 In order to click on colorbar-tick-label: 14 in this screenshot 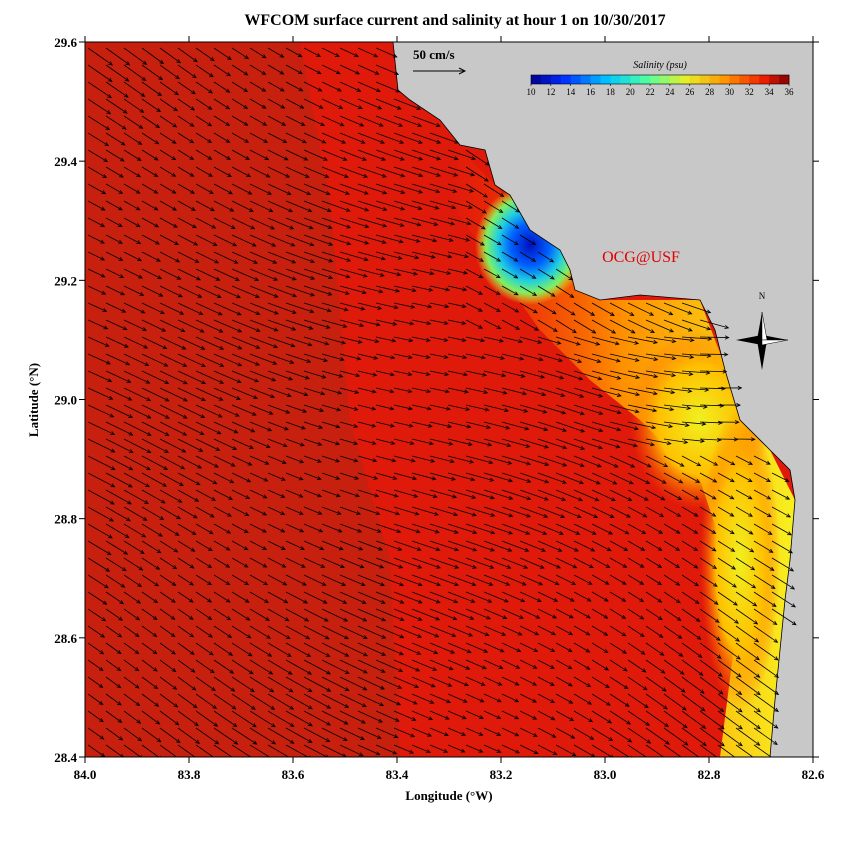, I will do `click(571, 92)`.